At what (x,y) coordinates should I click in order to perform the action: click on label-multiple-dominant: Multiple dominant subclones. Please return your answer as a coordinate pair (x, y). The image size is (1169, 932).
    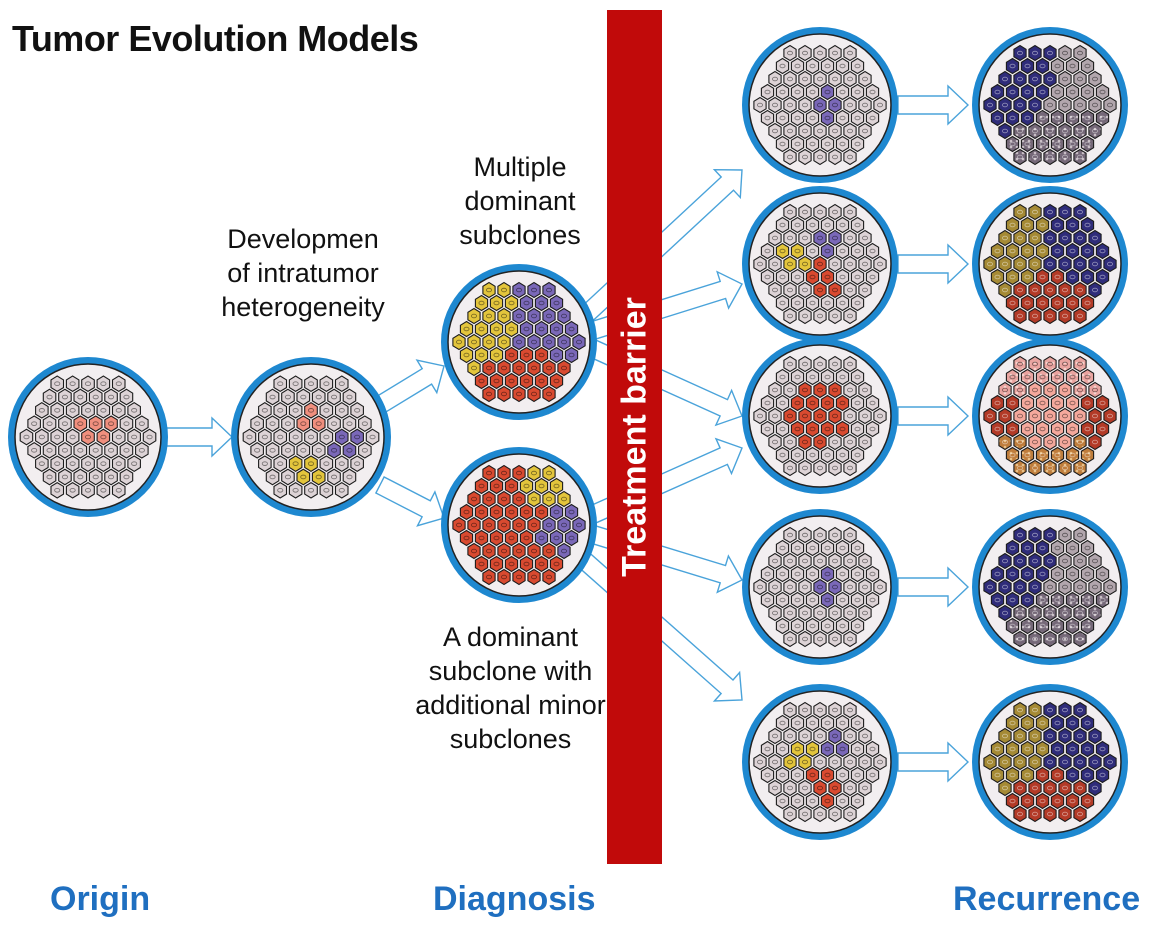
    Looking at the image, I should click on (520, 201).